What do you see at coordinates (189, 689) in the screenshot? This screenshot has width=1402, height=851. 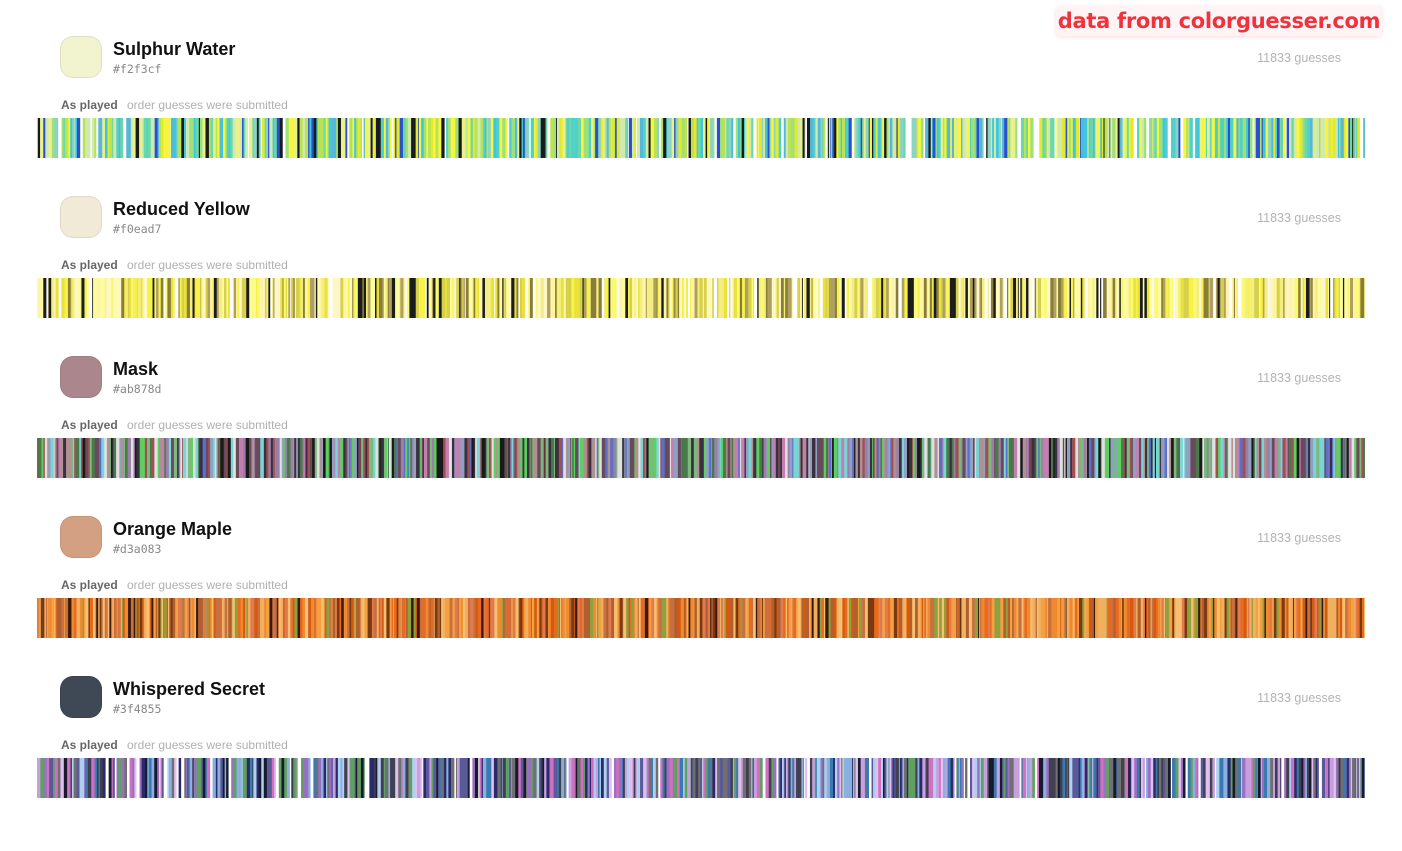 I see `color-name: Whispered Secret` at bounding box center [189, 689].